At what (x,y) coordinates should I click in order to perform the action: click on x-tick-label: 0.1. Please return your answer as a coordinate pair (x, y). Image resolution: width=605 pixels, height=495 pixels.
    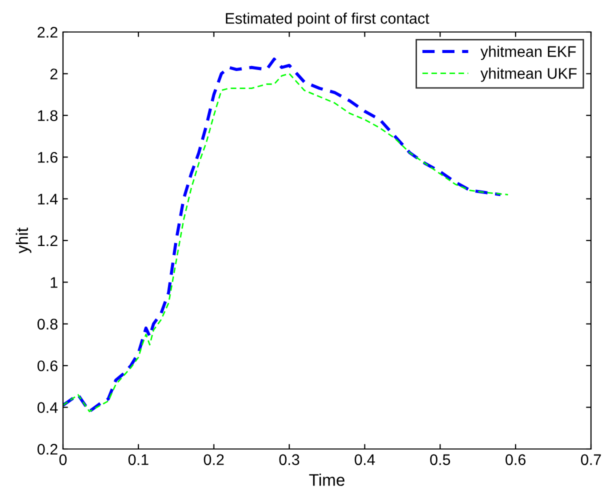
    Looking at the image, I should click on (138, 460).